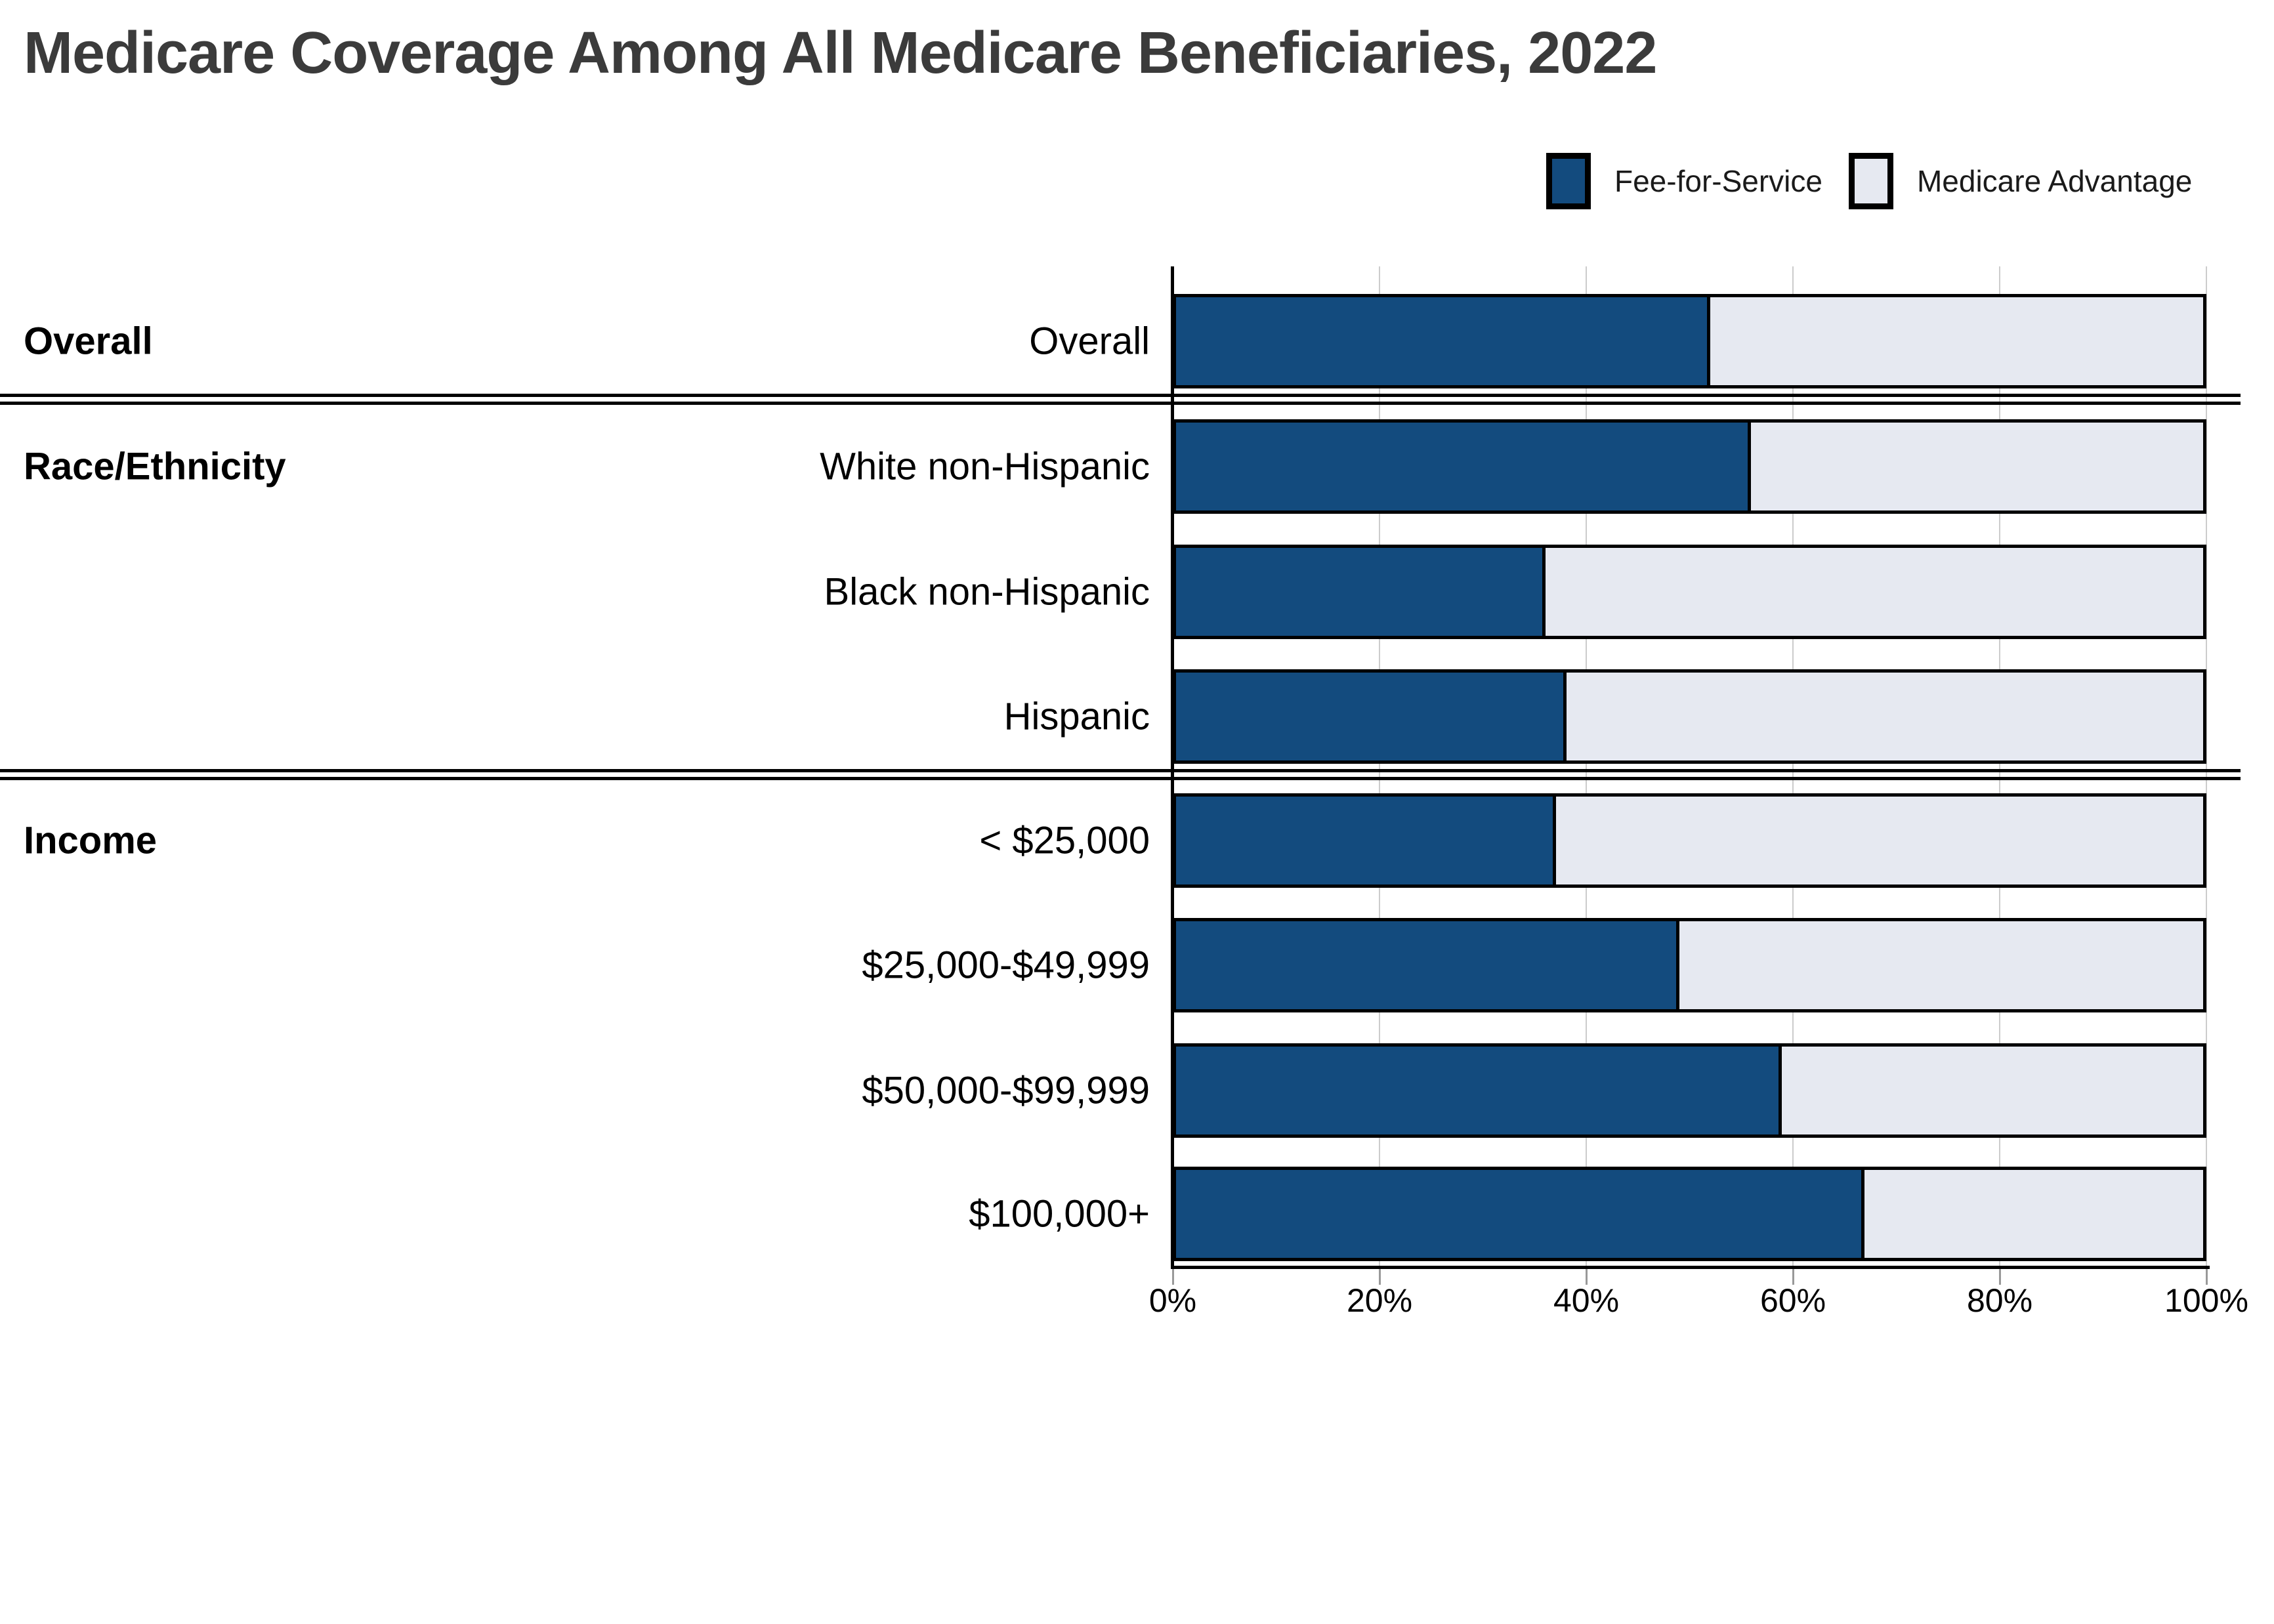 The image size is (2274, 1624). Describe the element at coordinates (1586, 766) in the screenshot. I see `gridline-40pct` at that location.